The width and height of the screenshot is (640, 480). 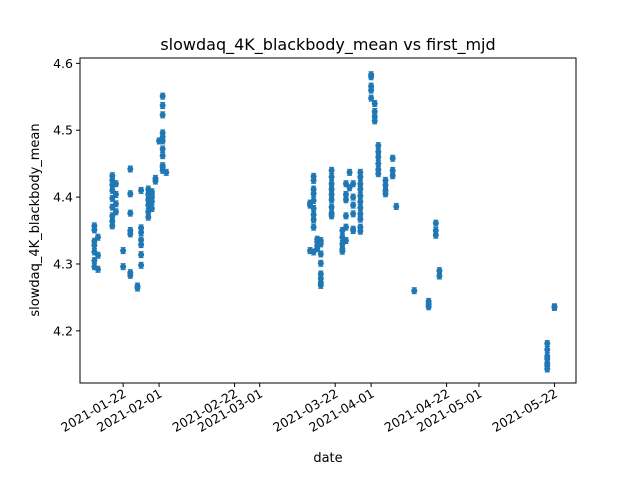 I want to click on y-tick-label: 4.4, so click(x=63, y=197).